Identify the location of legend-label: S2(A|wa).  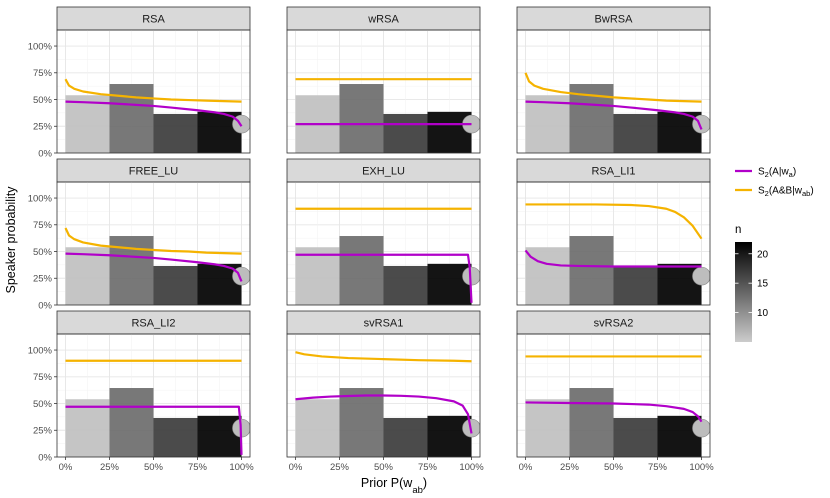
(777, 173).